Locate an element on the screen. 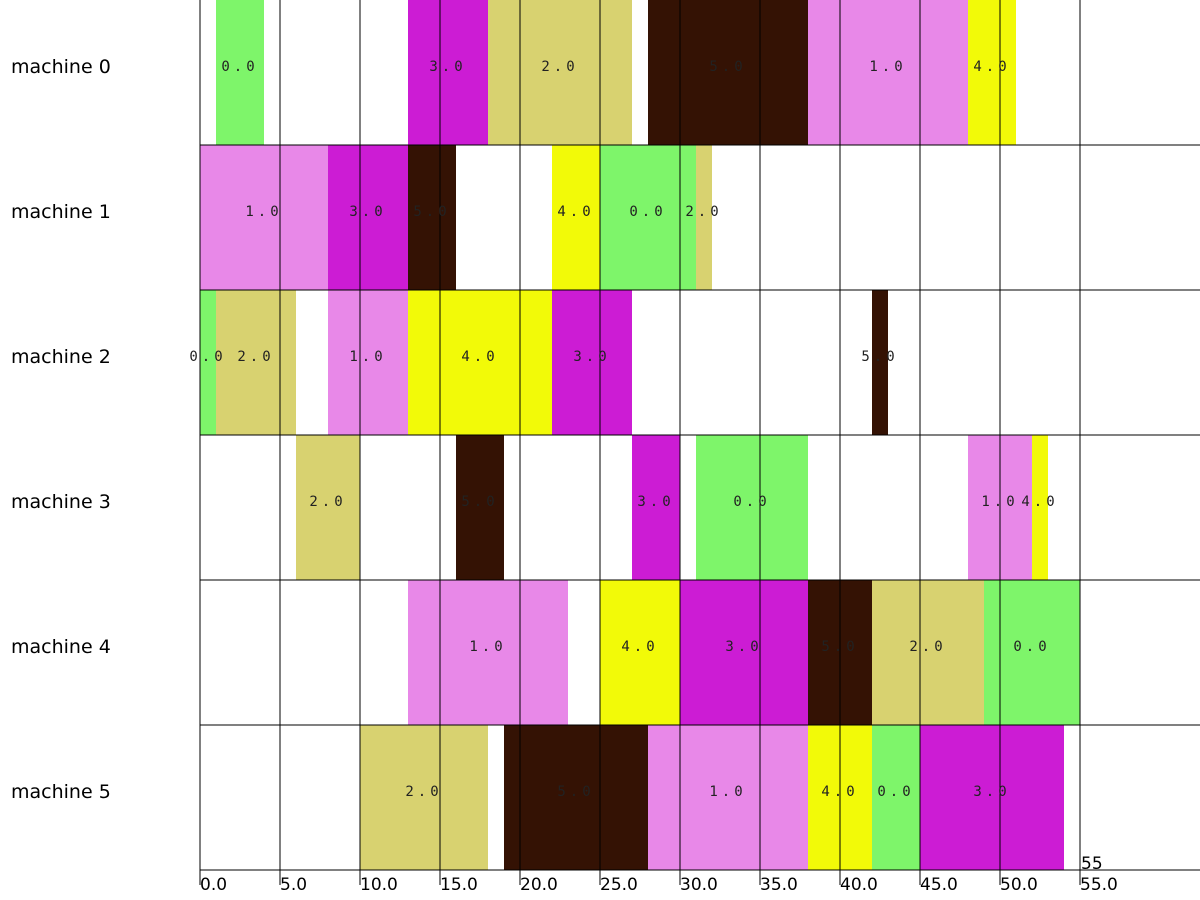  machine-label: machine 0 is located at coordinates (61, 67).